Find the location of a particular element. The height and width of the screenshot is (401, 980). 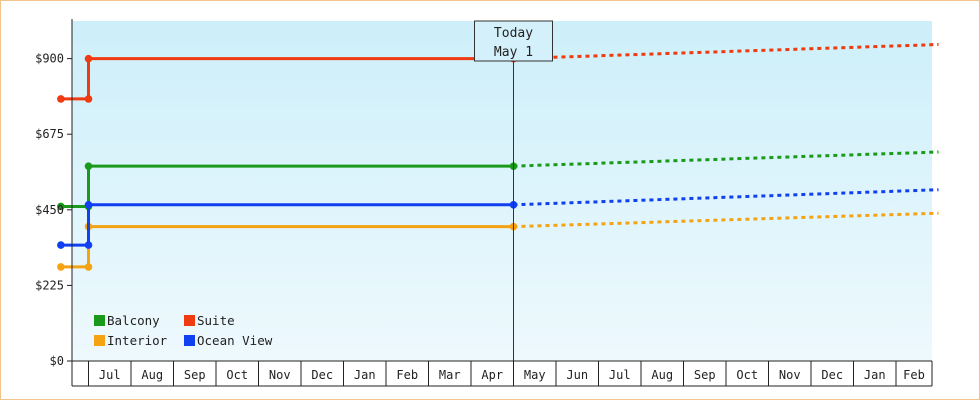

x-tick-label: Jun is located at coordinates (577, 375).